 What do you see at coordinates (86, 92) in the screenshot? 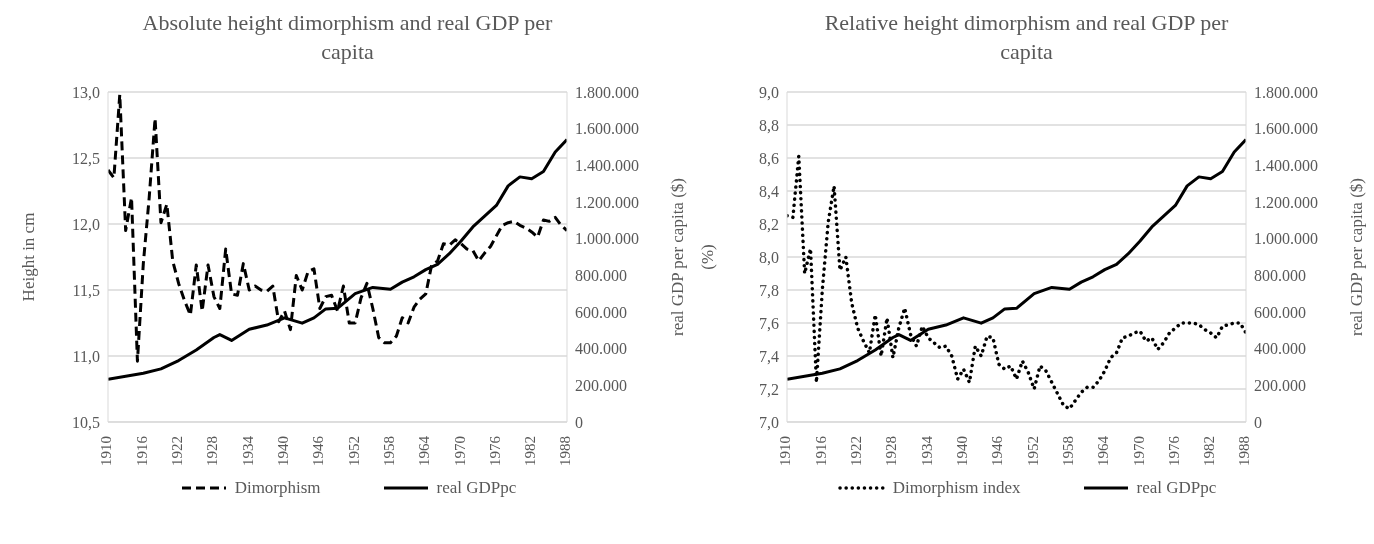
I see `y-tick-label: 13,0` at bounding box center [86, 92].